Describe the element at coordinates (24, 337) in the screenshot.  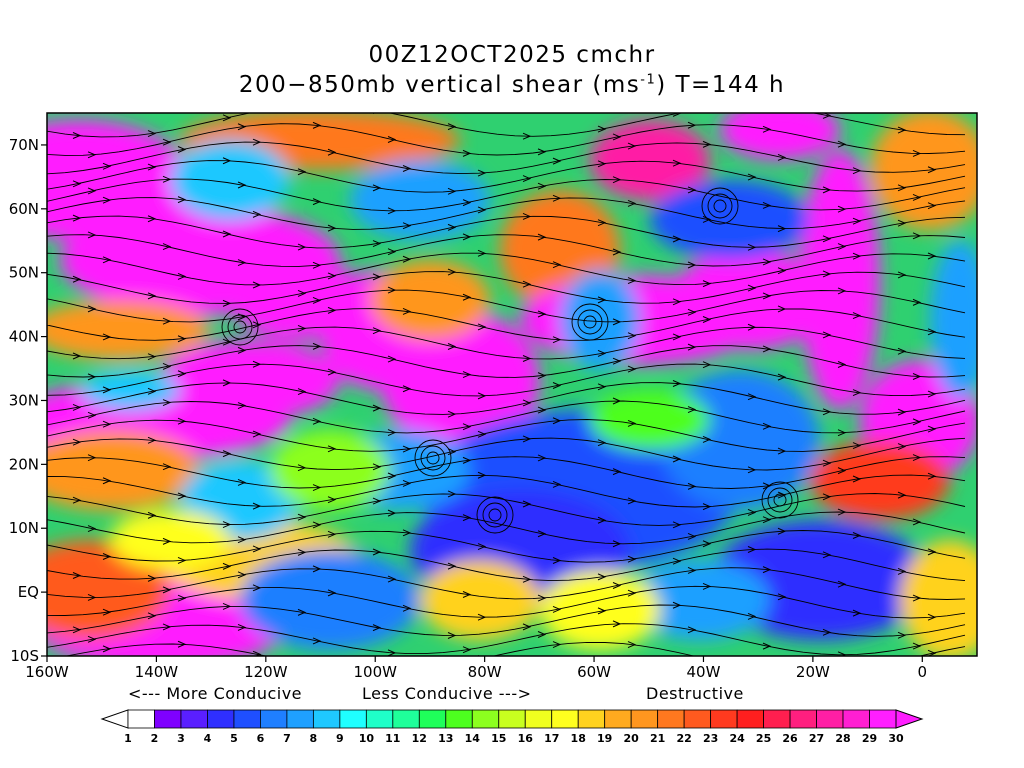
I see `lat-label: 40N` at that location.